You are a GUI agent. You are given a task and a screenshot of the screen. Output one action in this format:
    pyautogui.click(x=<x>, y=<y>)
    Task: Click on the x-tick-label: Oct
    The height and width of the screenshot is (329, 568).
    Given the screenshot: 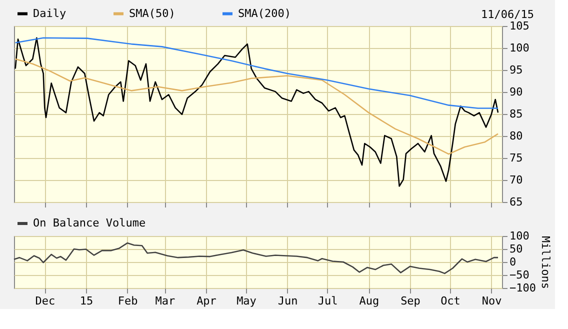 What is the action you would take?
    pyautogui.click(x=450, y=301)
    